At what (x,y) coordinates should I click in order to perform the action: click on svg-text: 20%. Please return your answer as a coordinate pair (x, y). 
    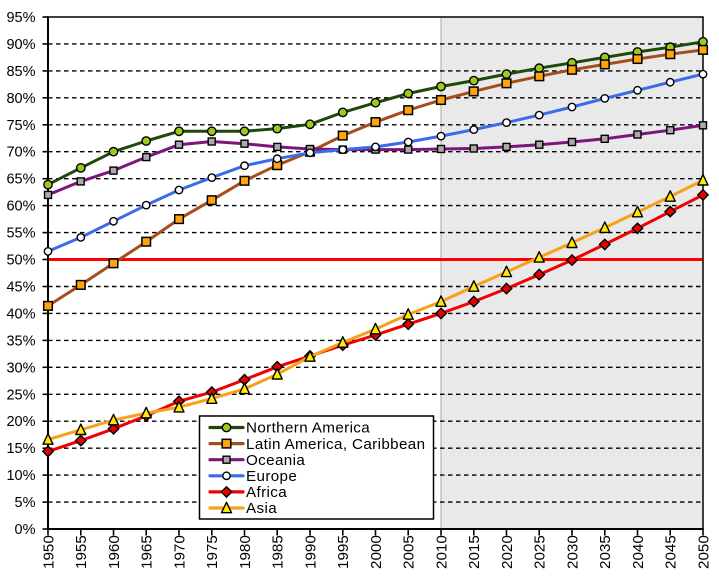
    Looking at the image, I should click on (20, 422).